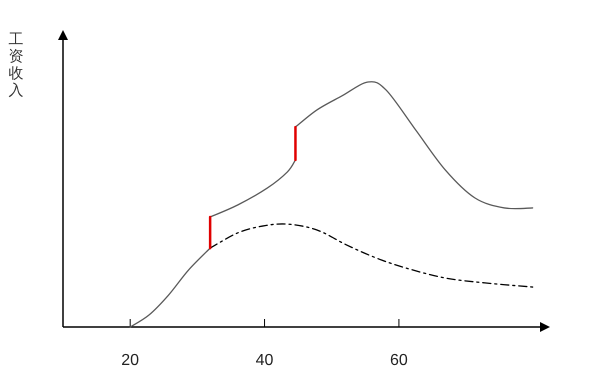 The width and height of the screenshot is (600, 376). I want to click on x-tick-label: 60, so click(399, 360).